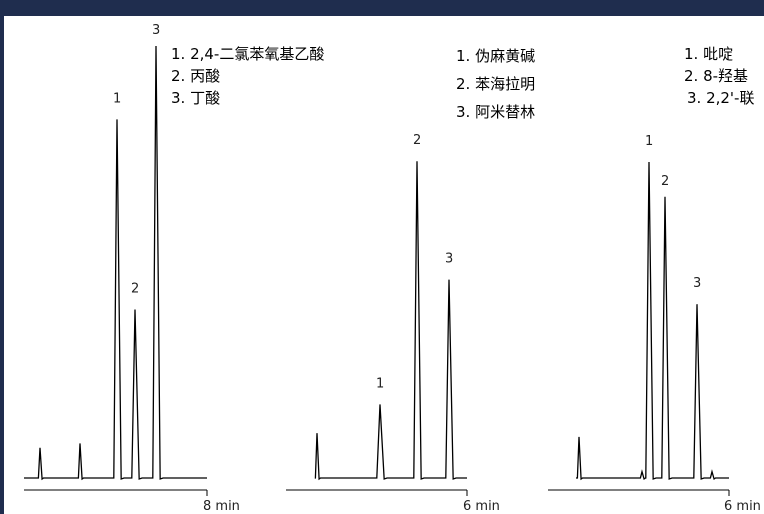 The image size is (764, 514). Describe the element at coordinates (716, 76) in the screenshot. I see `legend-item-2: 2. 8-羟基` at that location.